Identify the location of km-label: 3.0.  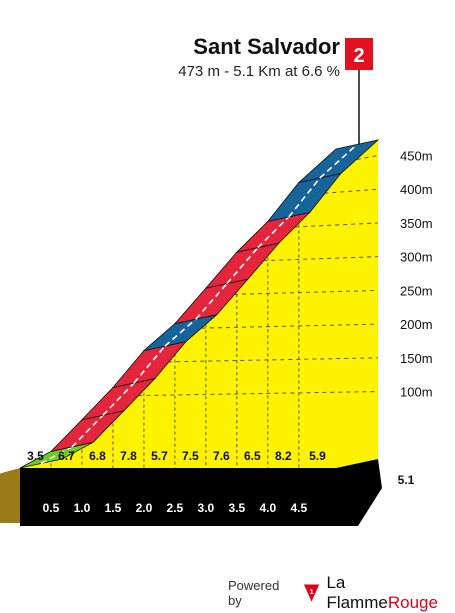
(206, 508).